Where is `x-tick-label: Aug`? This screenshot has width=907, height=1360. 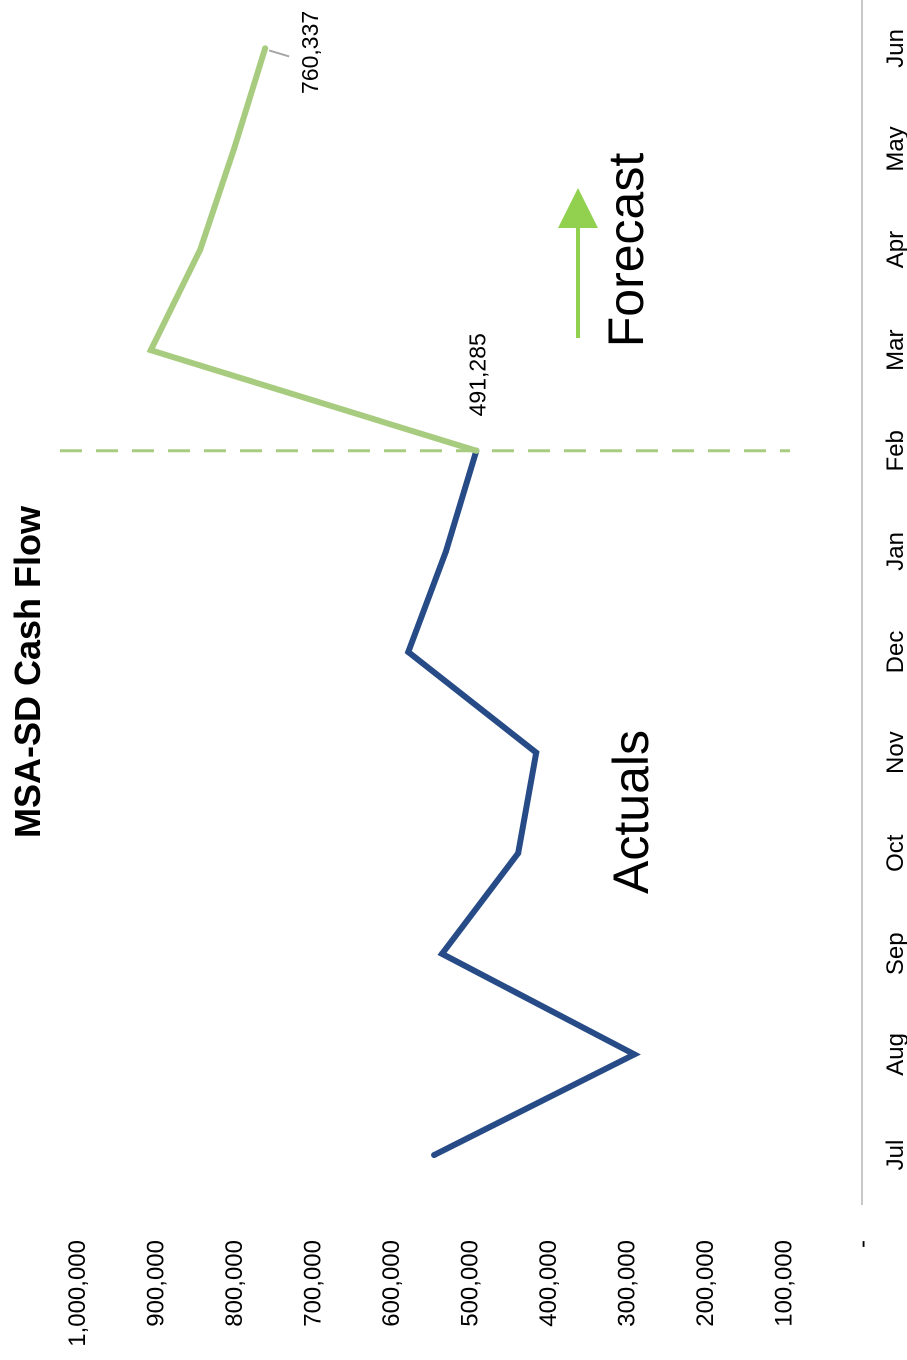 x-tick-label: Aug is located at coordinates (894, 1054).